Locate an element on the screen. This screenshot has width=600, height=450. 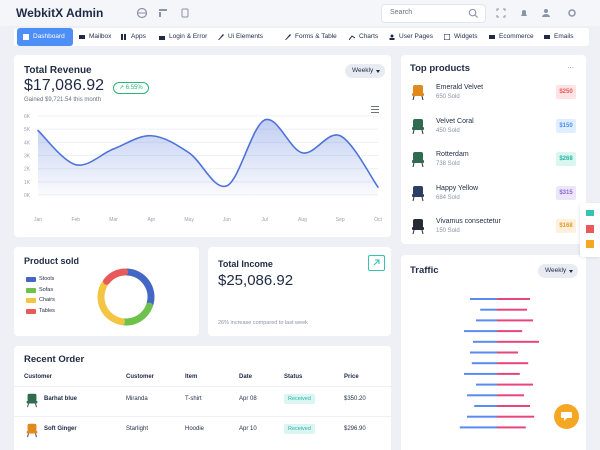
revenue-area is located at coordinates (208, 157).